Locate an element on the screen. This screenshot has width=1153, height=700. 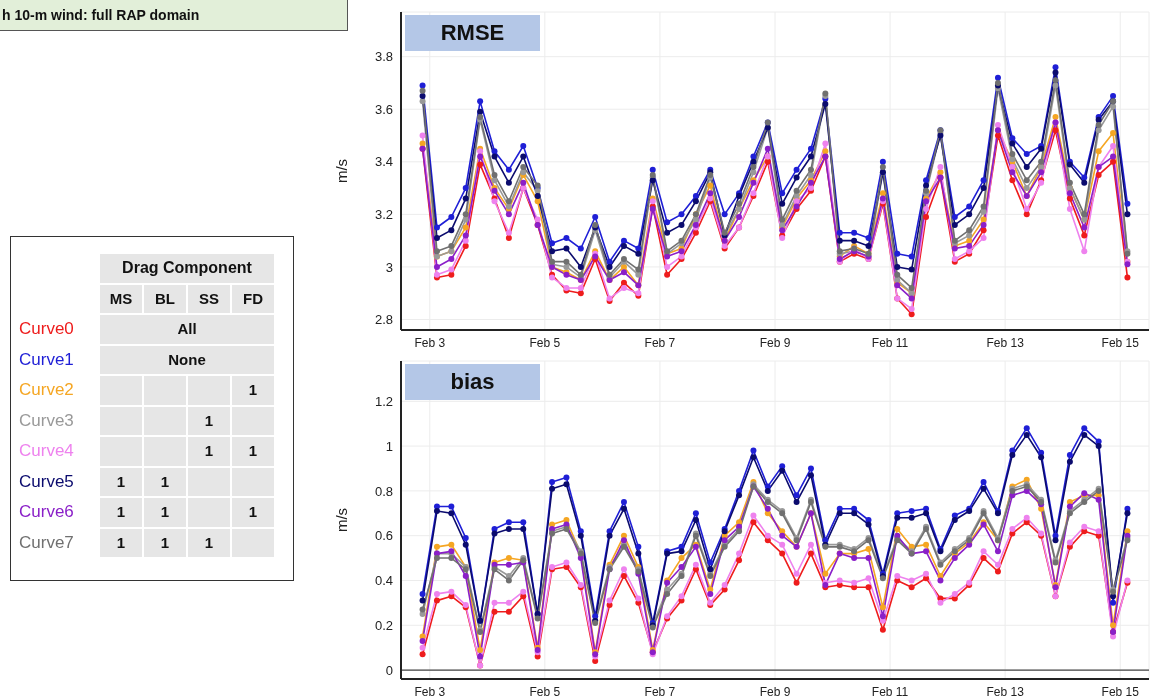
text: Curve4 is located at coordinates (46, 451).